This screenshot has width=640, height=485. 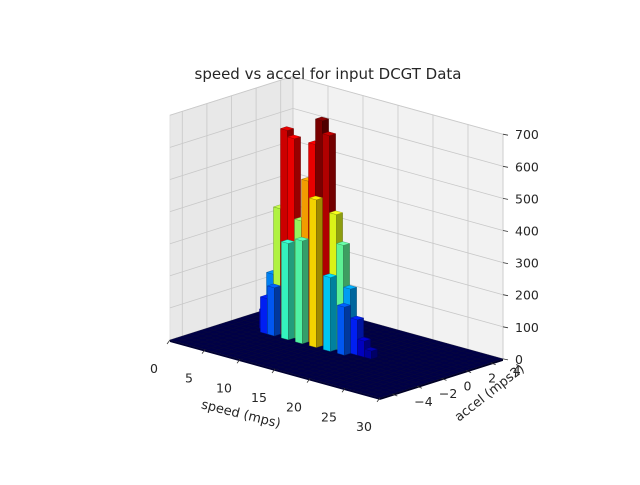 What do you see at coordinates (527, 134) in the screenshot?
I see `z-tick-label: 700` at bounding box center [527, 134].